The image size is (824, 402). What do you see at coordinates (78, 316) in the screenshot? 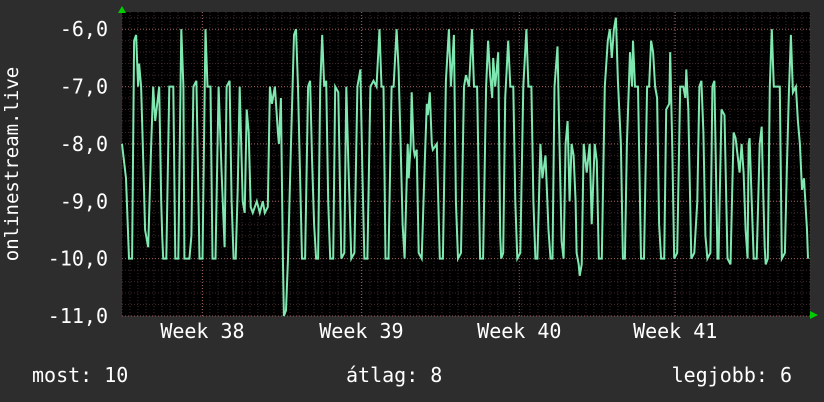
I see `y-tick-label: -11,0` at bounding box center [78, 316].